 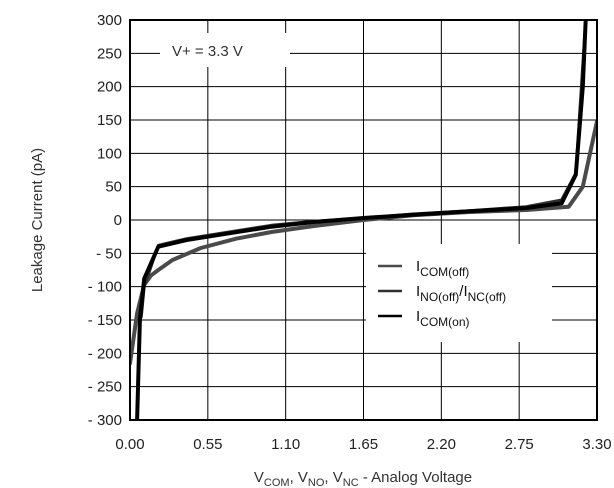 I want to click on x-tick-labels: 0.00 0.55 1.10 1.65 2.20 2.75 3.30, so click(x=363, y=444).